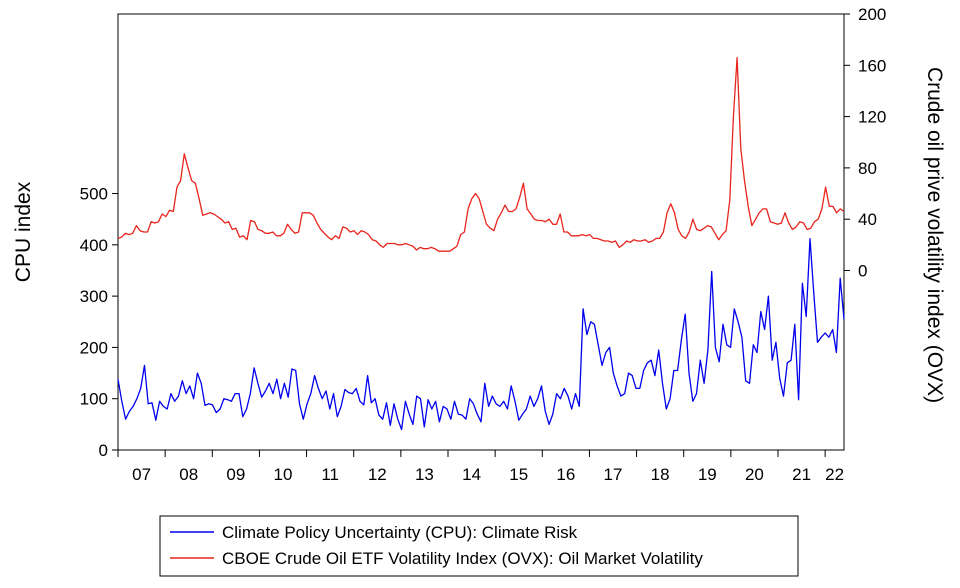 The height and width of the screenshot is (588, 960). I want to click on legend: Climate Policy Uncertainty (CPU), so click(479, 546).